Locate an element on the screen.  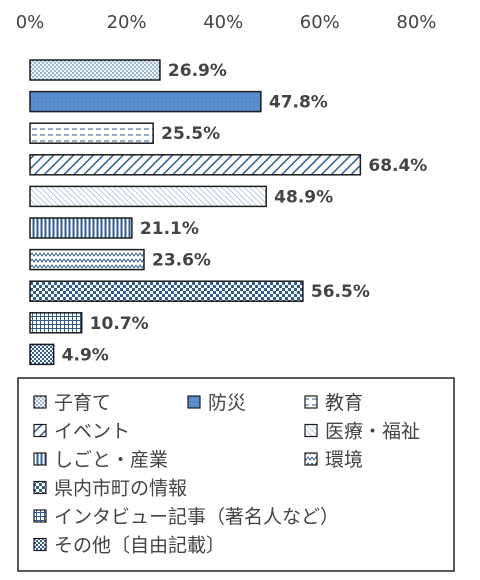
legend-label: 防災 is located at coordinates (227, 403).